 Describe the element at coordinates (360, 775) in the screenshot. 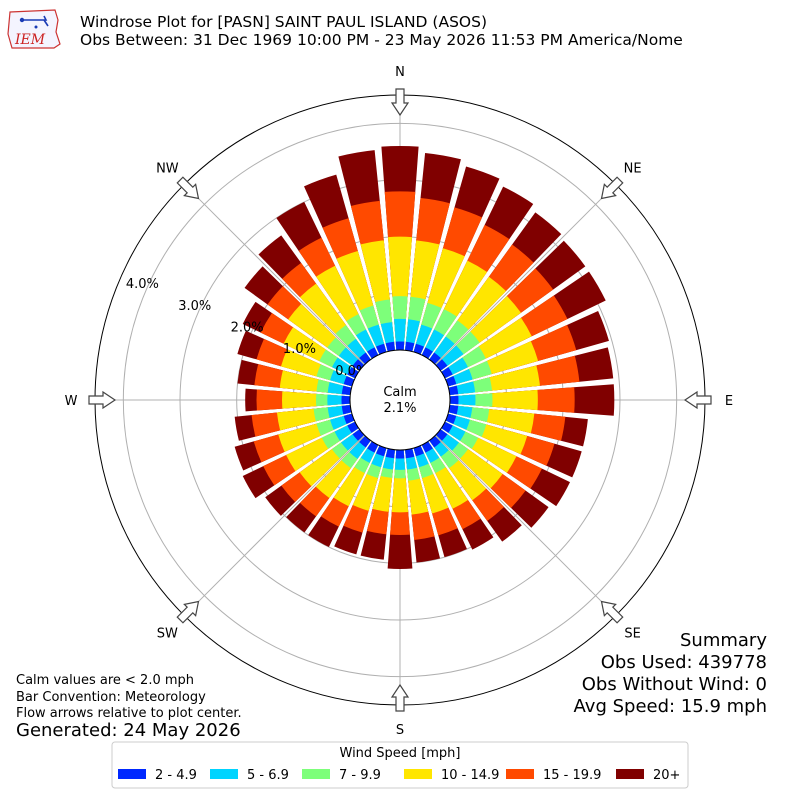

I see `legend-label: 7 - 9.9` at that location.